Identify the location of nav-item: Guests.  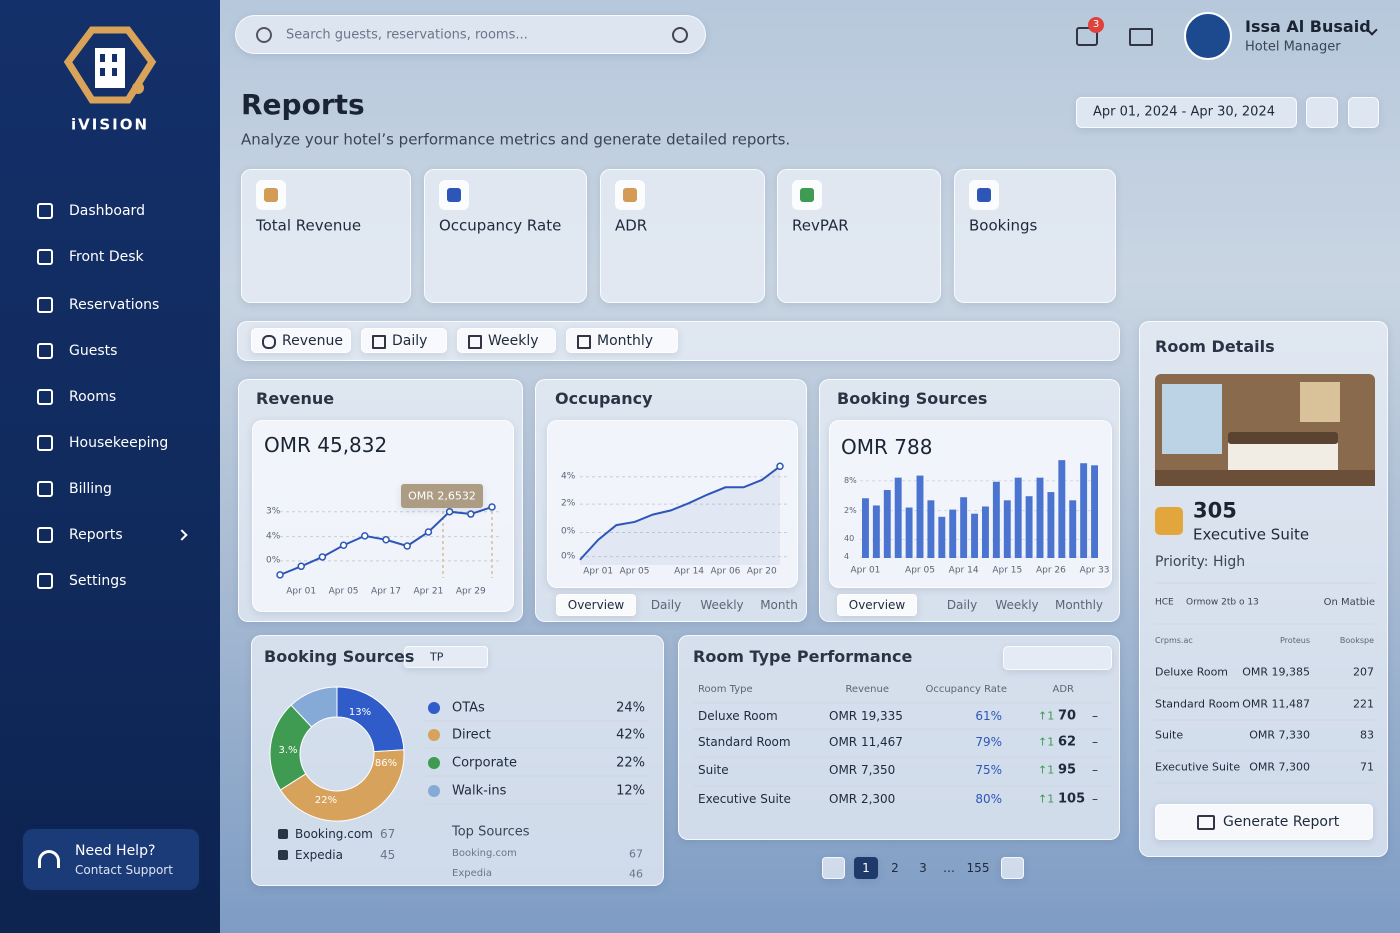
(93, 351).